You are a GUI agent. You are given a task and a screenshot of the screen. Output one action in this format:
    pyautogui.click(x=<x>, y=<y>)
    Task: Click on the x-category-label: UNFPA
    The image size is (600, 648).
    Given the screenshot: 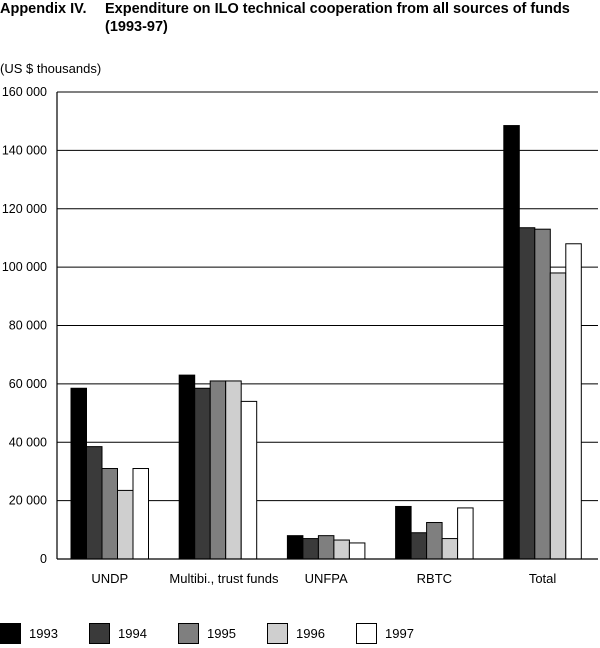 What is the action you would take?
    pyautogui.click(x=326, y=578)
    